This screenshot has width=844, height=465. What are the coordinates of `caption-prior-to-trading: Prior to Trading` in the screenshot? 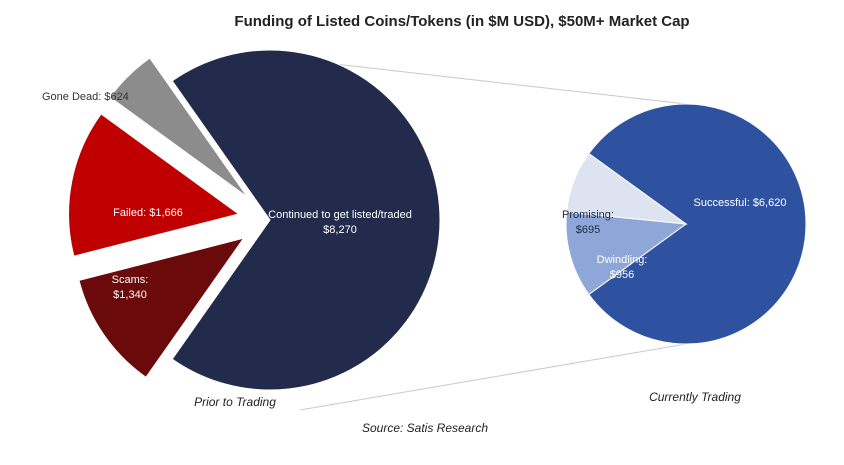 It's located at (235, 402).